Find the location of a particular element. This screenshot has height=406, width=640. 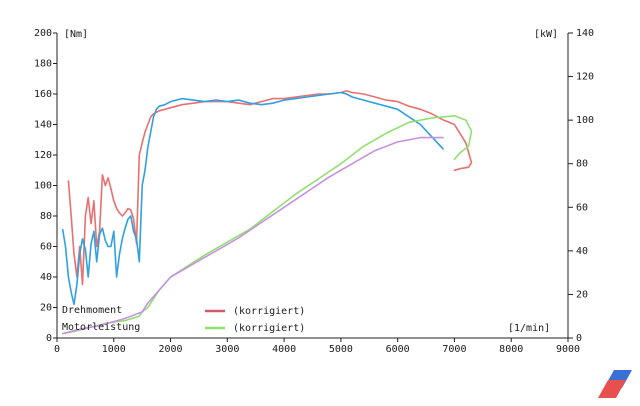

y-left-tick-label: 120 is located at coordinates (43, 155).